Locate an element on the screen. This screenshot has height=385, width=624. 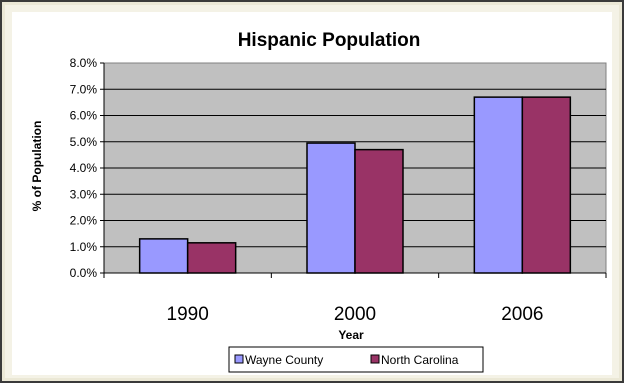
y-tick-label: 1.0% is located at coordinates (84, 247).